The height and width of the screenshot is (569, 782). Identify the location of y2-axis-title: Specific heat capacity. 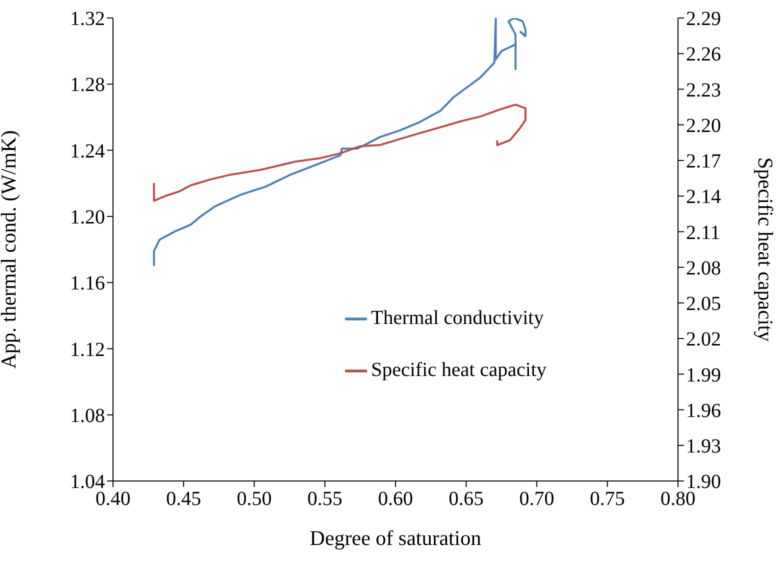
(766, 249).